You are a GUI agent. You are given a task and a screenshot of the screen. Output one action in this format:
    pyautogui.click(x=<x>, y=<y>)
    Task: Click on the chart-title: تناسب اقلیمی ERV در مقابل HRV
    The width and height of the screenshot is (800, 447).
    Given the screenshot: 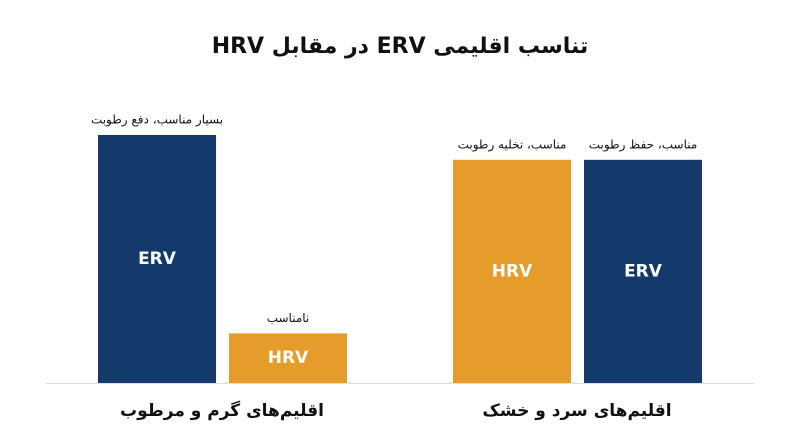 What is the action you would take?
    pyautogui.click(x=400, y=46)
    